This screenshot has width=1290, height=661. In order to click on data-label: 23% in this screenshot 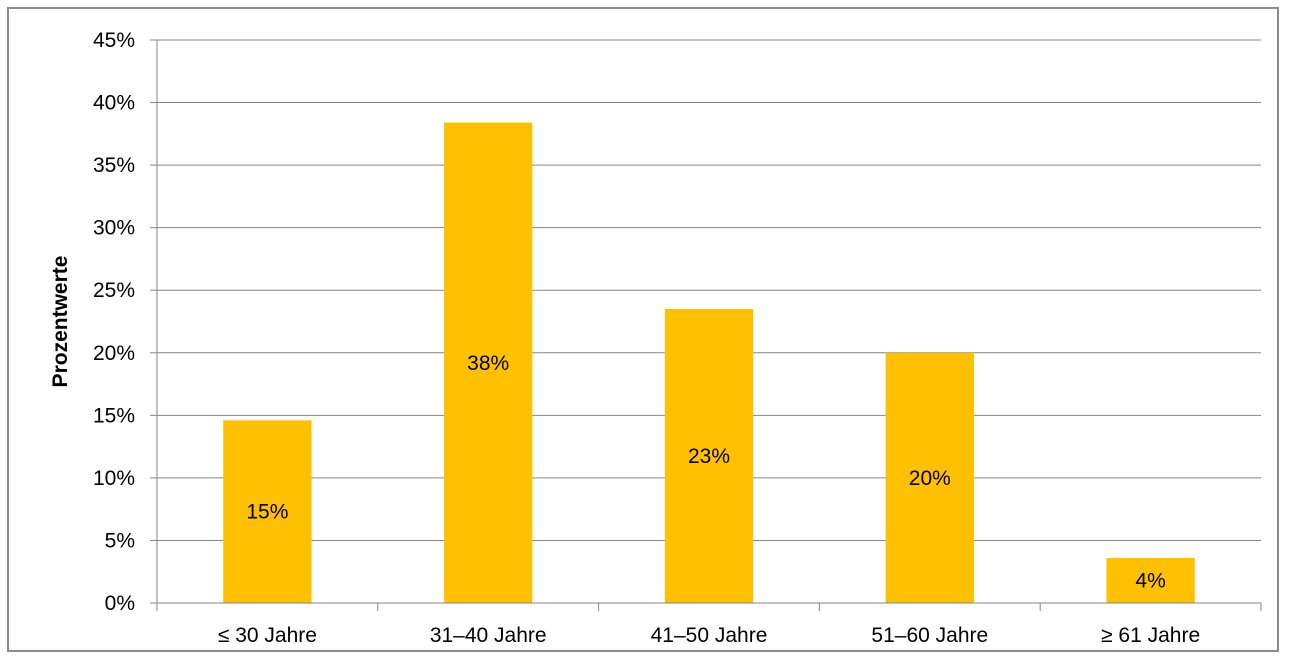, I will do `click(709, 456)`.